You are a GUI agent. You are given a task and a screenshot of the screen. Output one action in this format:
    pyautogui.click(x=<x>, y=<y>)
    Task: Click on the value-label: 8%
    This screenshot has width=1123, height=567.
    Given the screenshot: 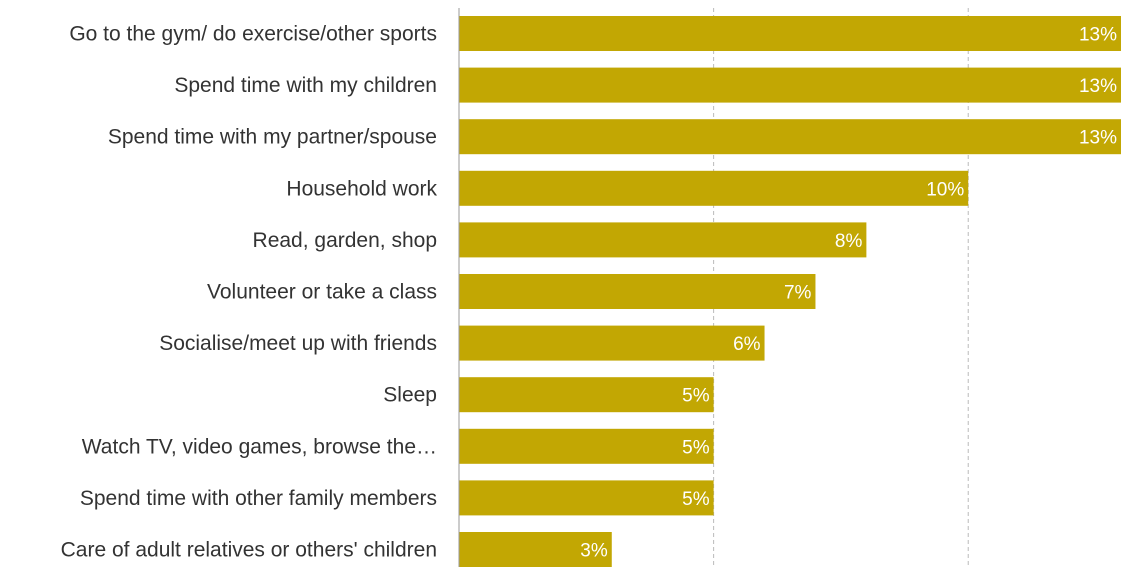 What is the action you would take?
    pyautogui.click(x=849, y=241)
    